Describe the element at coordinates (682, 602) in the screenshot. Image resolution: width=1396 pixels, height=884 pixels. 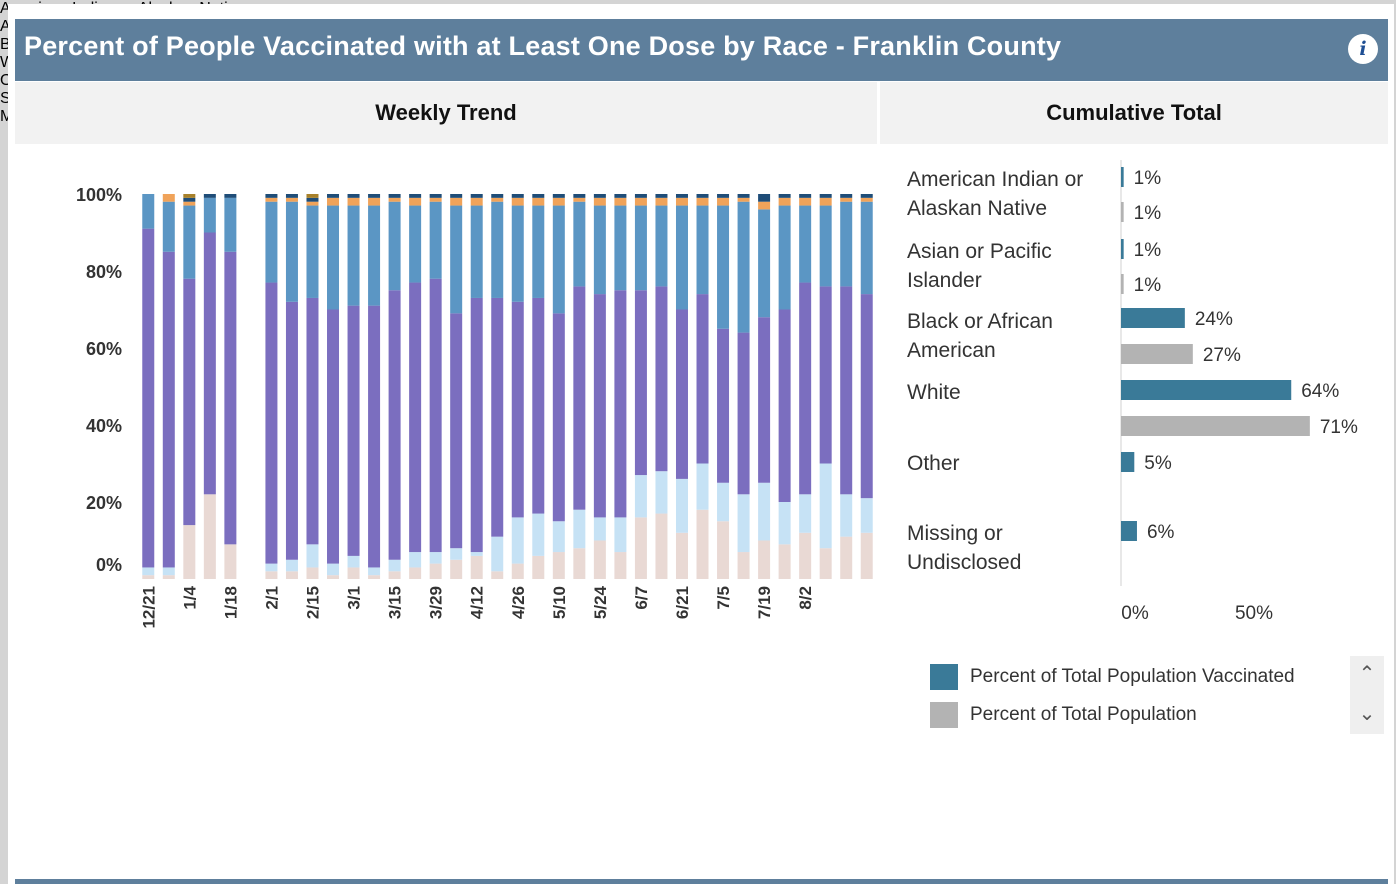
I see `x-tick-label: 6/21` at that location.